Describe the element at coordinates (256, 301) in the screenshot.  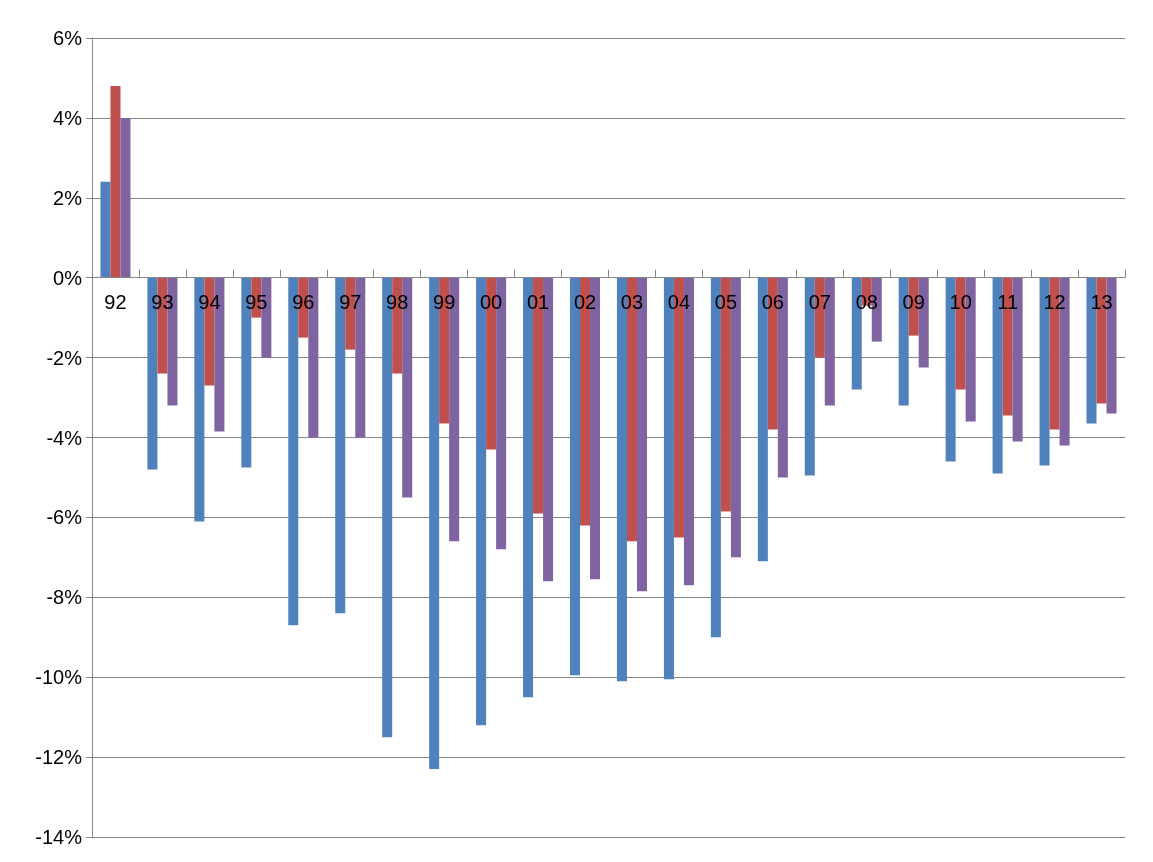
I see `x-tick-label: 95` at that location.